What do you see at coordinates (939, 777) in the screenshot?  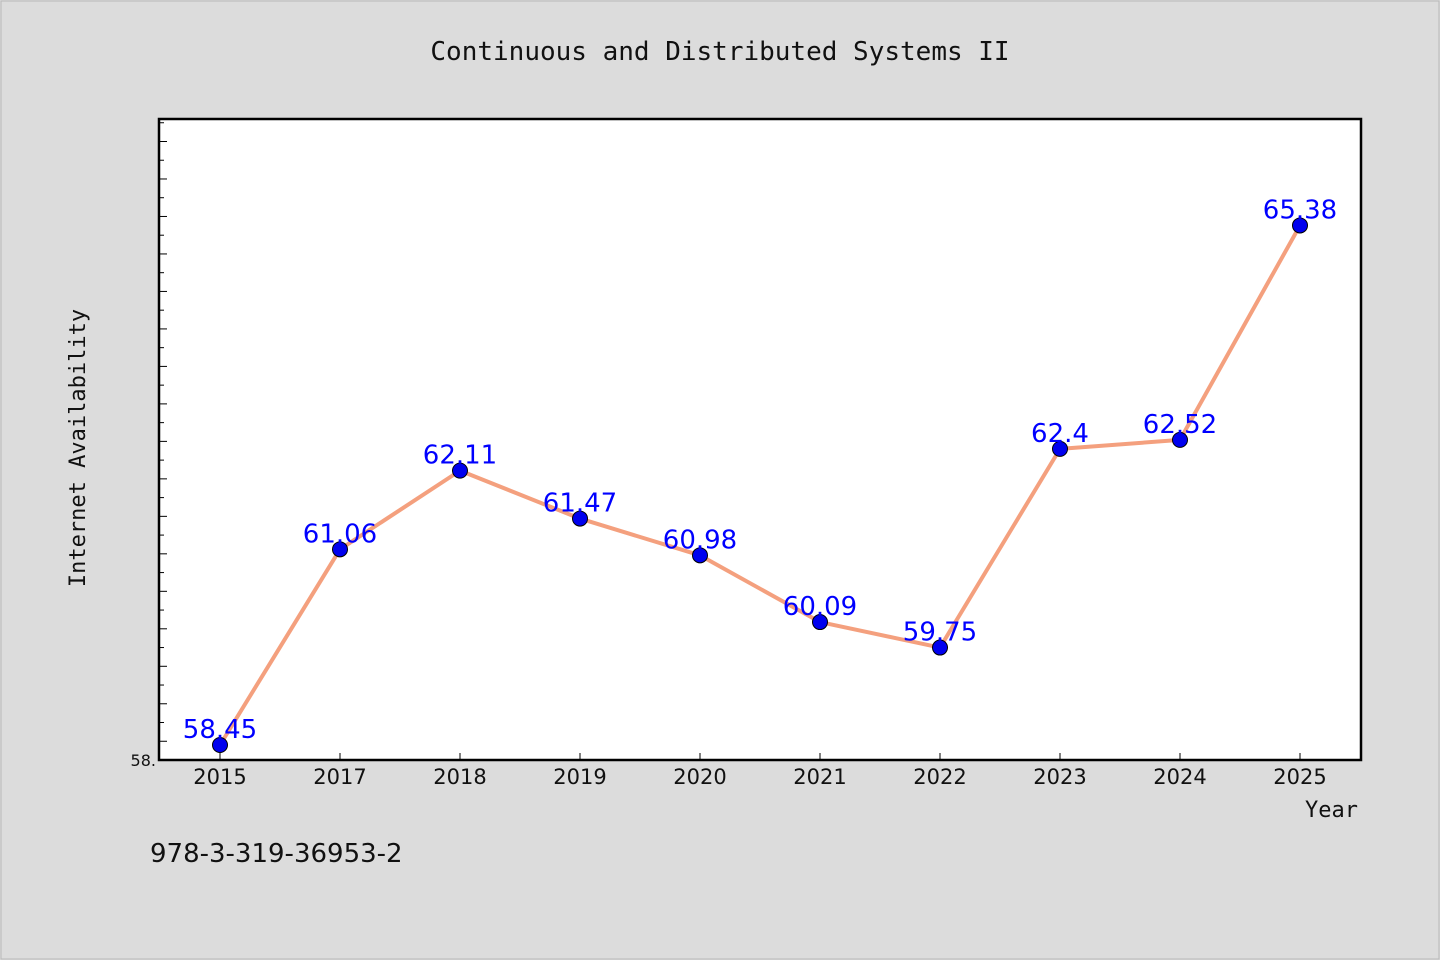 I see `x-tick-label: 2022` at bounding box center [939, 777].